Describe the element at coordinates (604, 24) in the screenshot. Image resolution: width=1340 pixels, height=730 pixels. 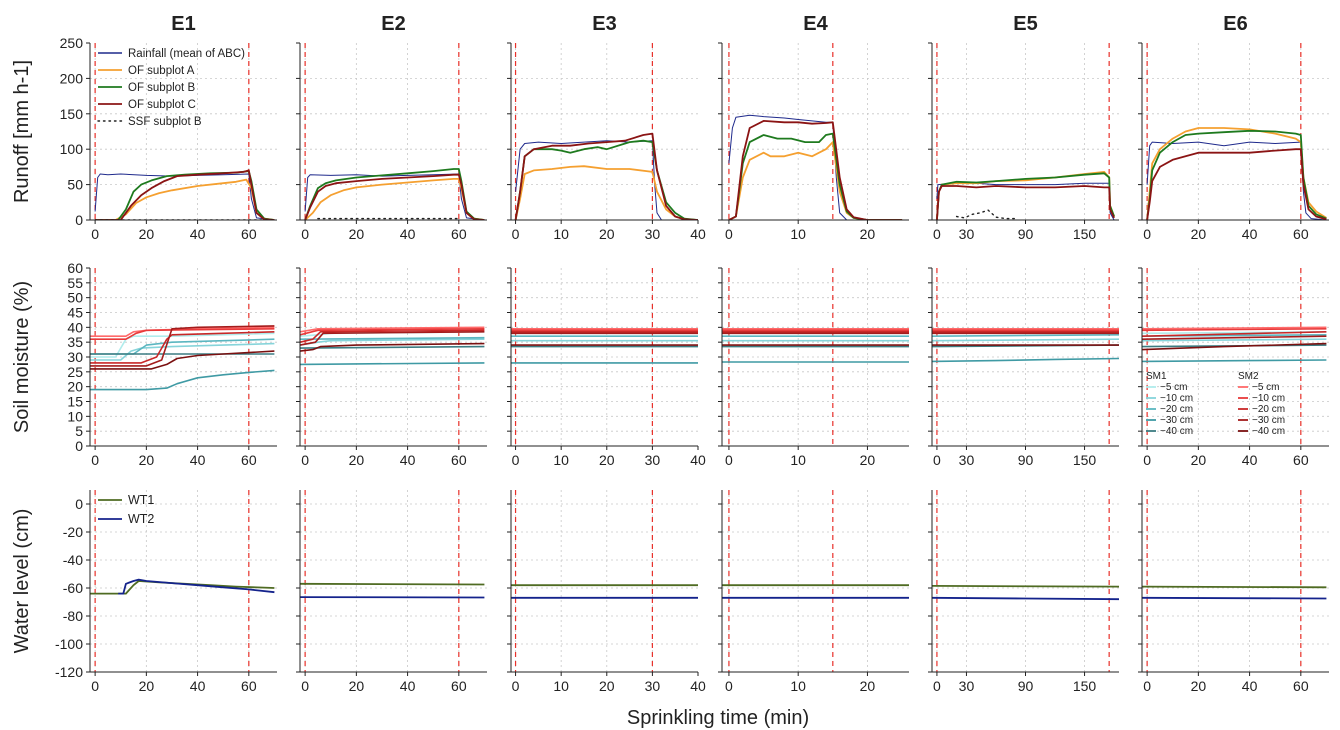
I see `column-title-e3: E3` at that location.